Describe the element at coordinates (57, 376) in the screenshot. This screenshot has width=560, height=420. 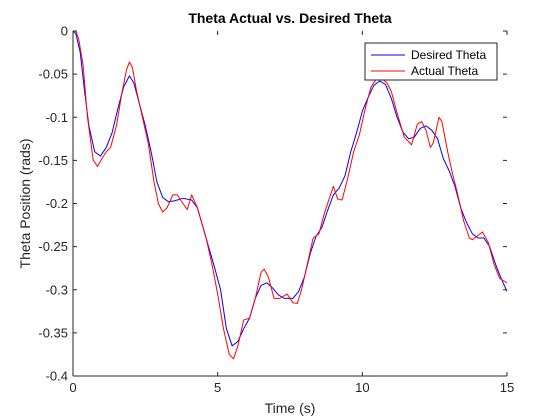
I see `y-tick-label: -0.4` at that location.